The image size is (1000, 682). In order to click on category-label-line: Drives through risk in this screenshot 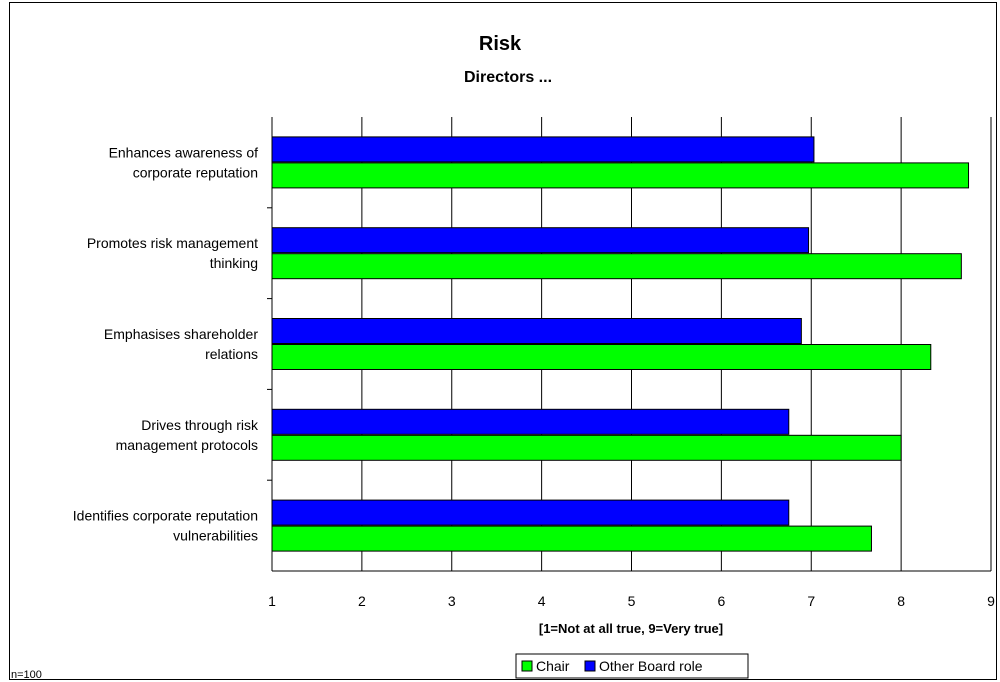, I will do `click(200, 425)`.